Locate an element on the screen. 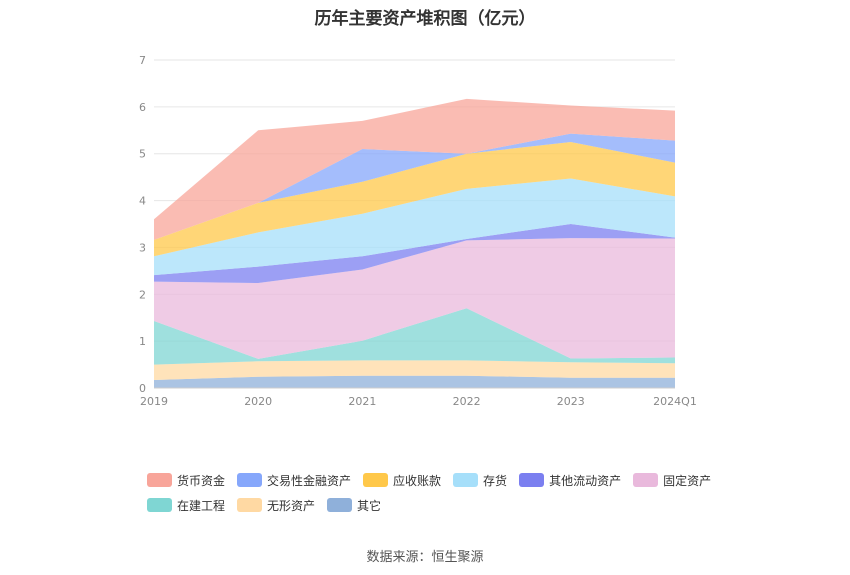 This screenshot has width=850, height=575. y-tick-label: 2 is located at coordinates (142, 294).